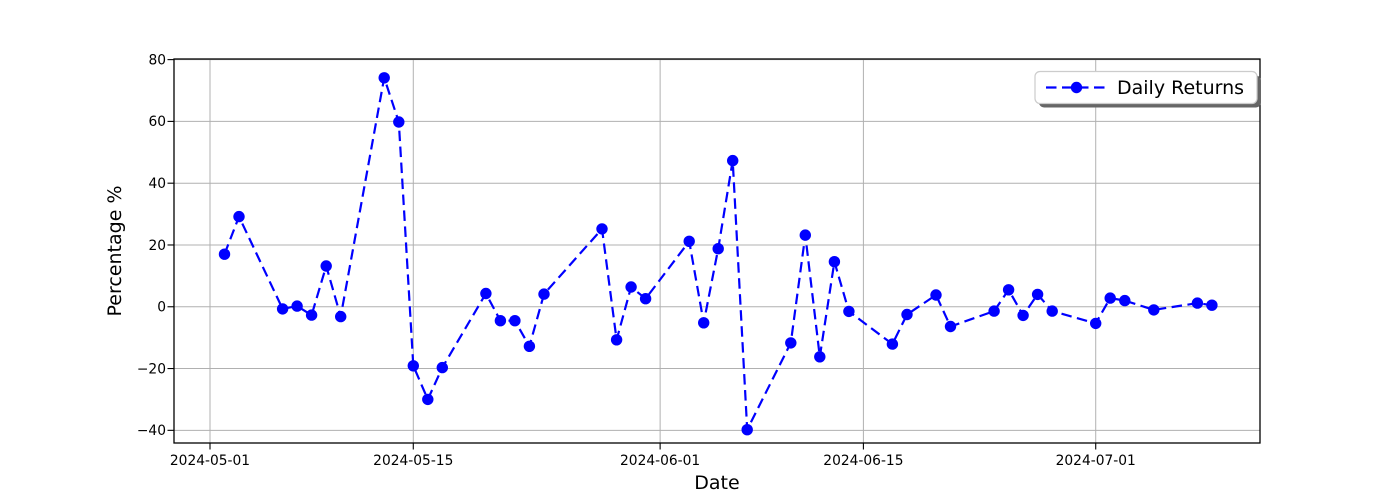  What do you see at coordinates (161, 308) in the screenshot?
I see `y-tick-label: 0` at bounding box center [161, 308].